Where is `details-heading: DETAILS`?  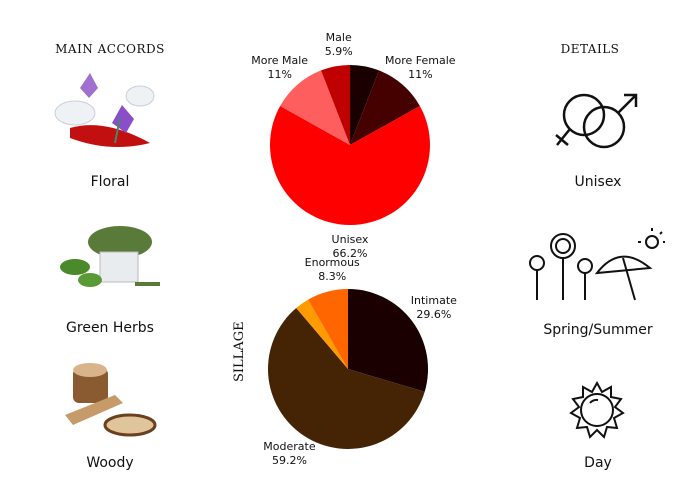 details-heading: DETAILS is located at coordinates (590, 49).